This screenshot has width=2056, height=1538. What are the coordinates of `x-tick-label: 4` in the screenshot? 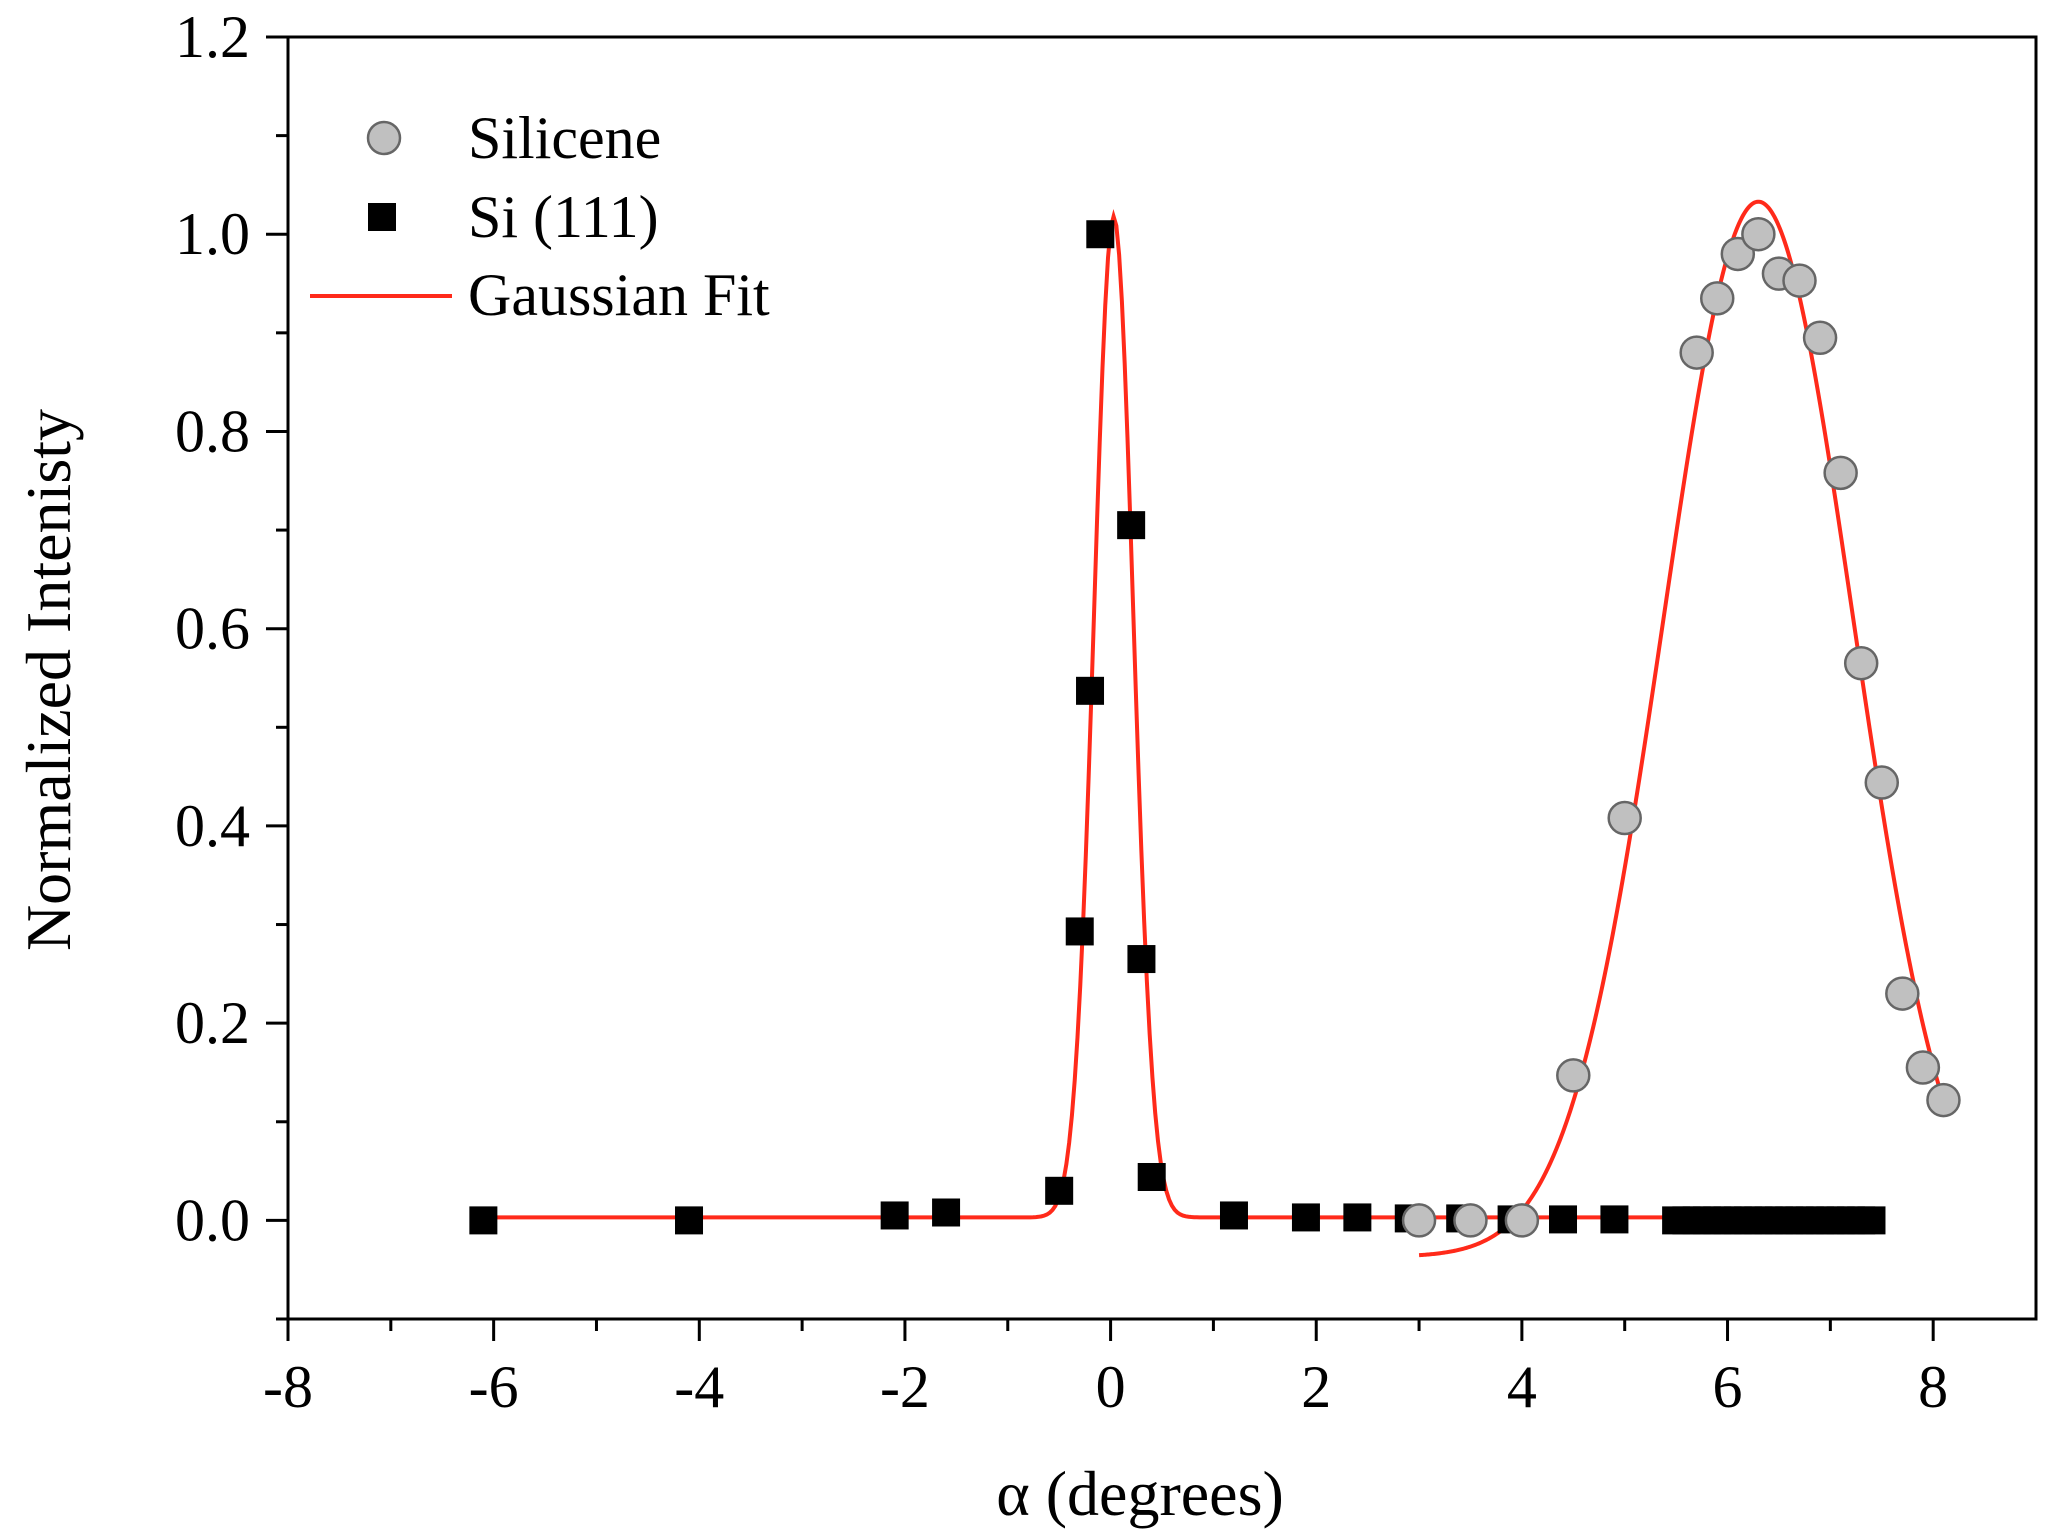 It's located at (1522, 1387).